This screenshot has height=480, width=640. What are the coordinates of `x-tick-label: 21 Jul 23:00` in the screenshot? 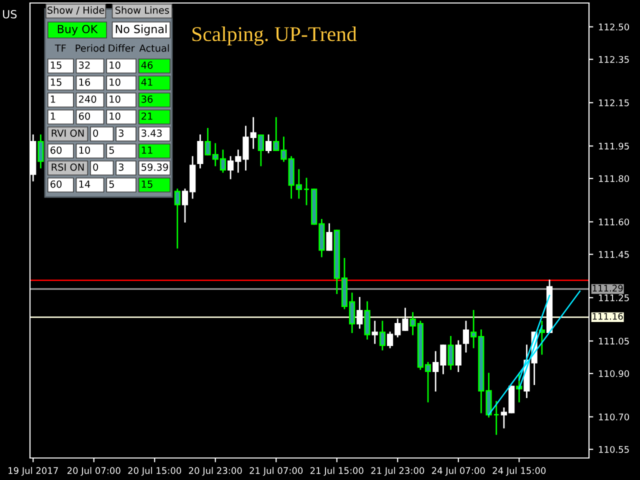 It's located at (397, 471).